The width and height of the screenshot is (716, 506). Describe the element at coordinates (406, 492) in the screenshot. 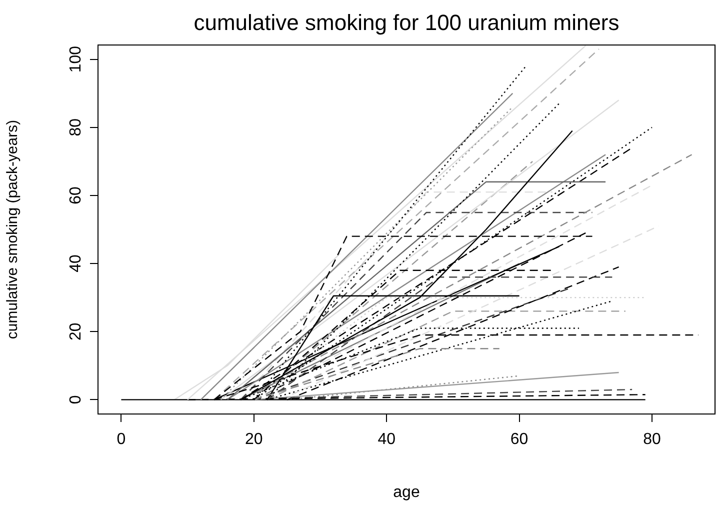

I see `x-axis-title: age` at that location.